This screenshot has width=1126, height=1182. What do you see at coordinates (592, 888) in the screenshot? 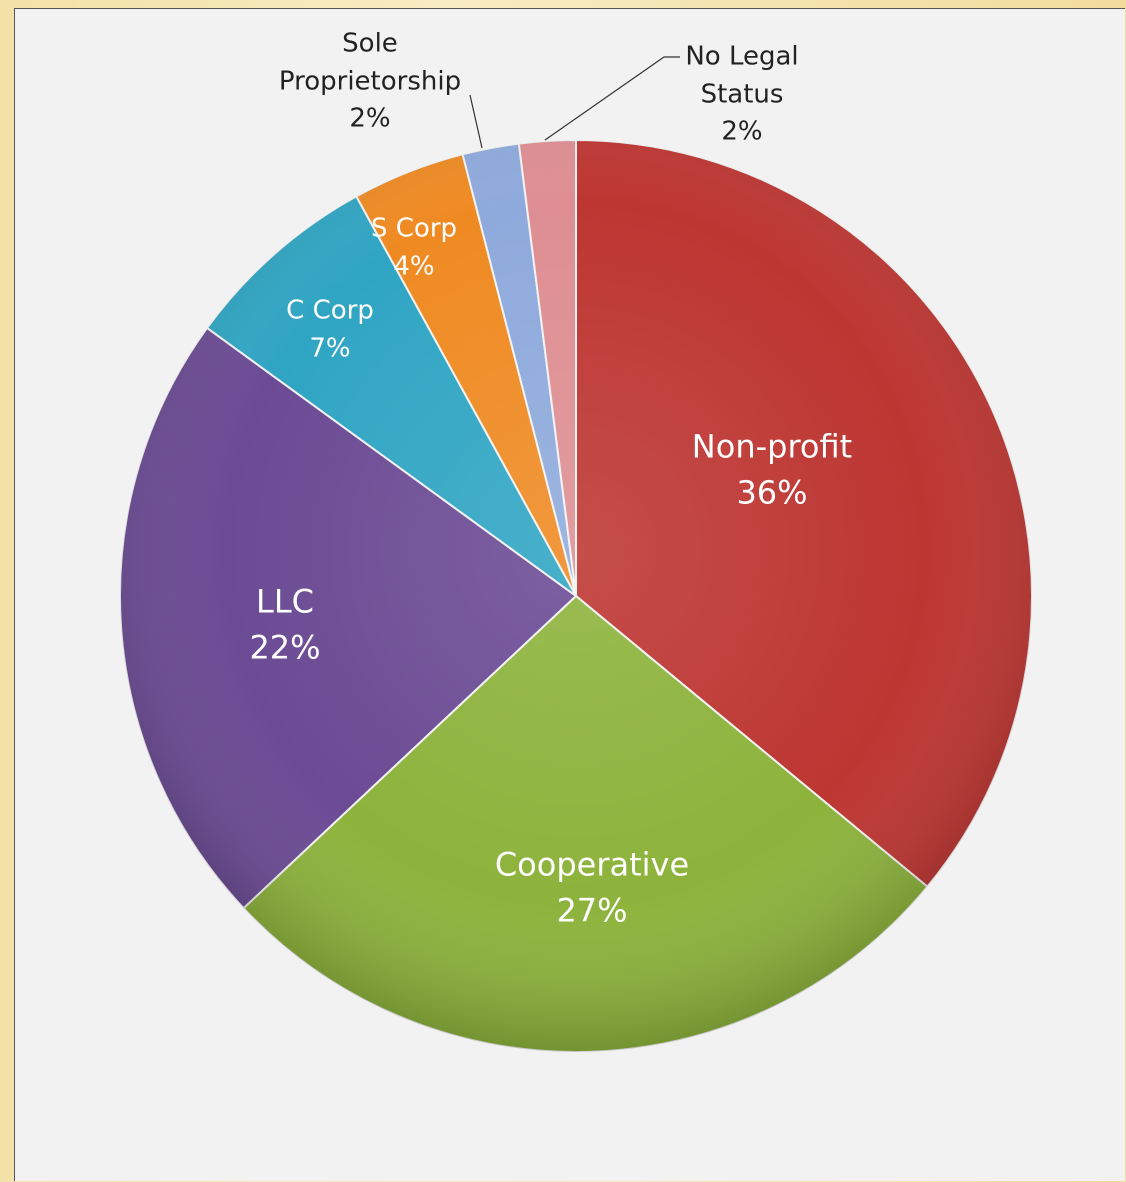
I see `data-label: Cooperative 27%` at bounding box center [592, 888].